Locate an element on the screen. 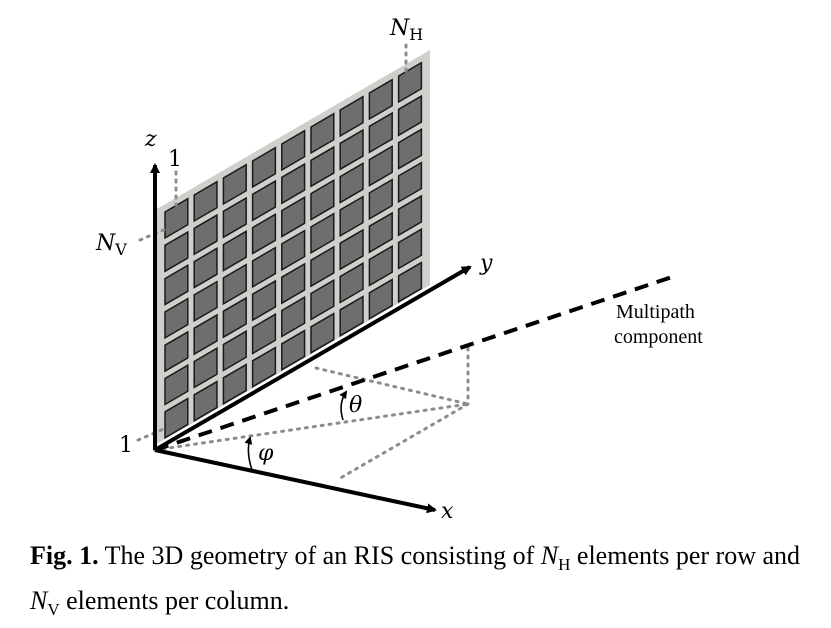 The height and width of the screenshot is (628, 831). multipath-label-line1: Multipath is located at coordinates (655, 312).